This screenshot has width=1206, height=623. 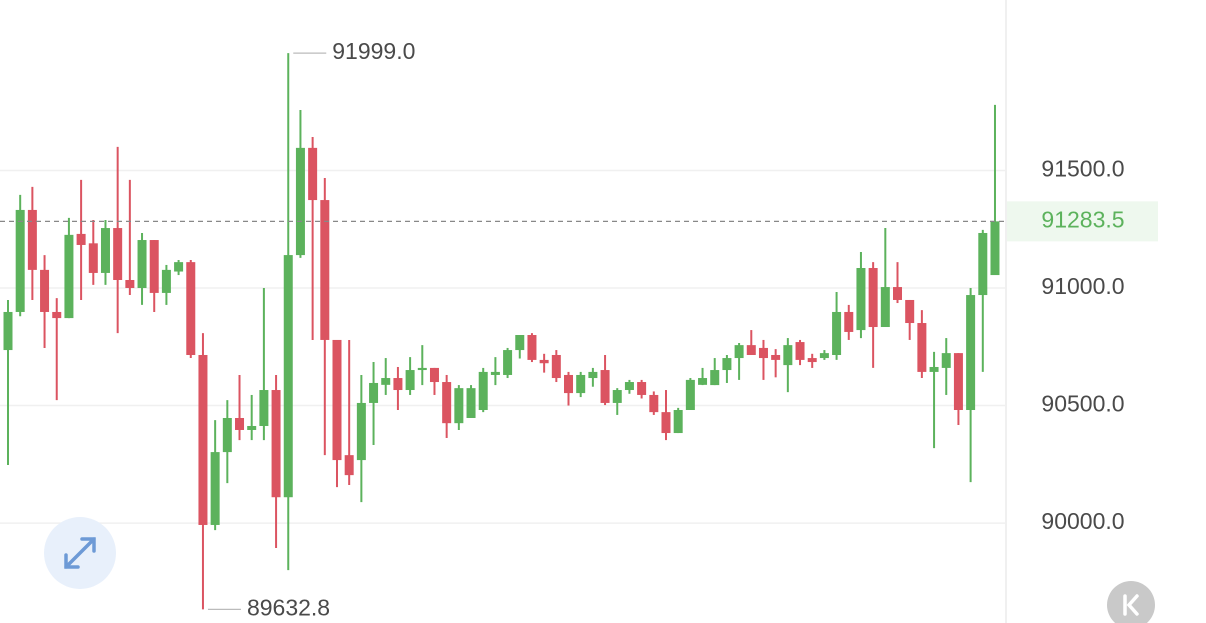 I want to click on annotation-label: 91999.0, so click(x=373, y=51).